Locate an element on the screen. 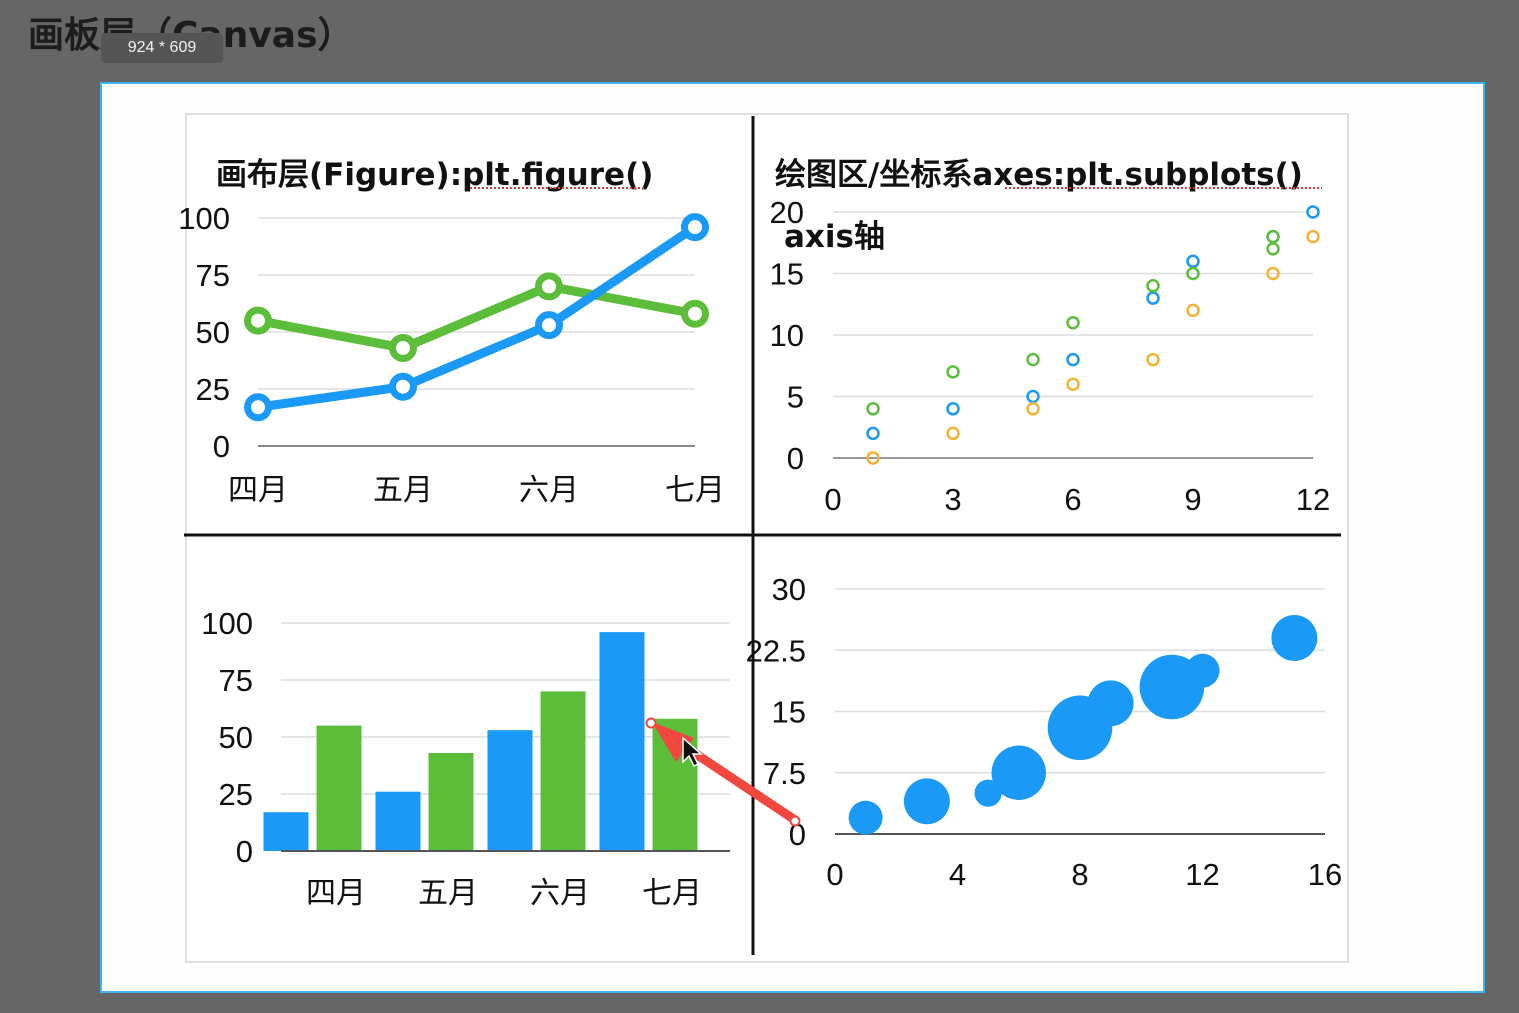 This screenshot has height=1013, width=1519. x-tick-label: 8 is located at coordinates (1079, 874).